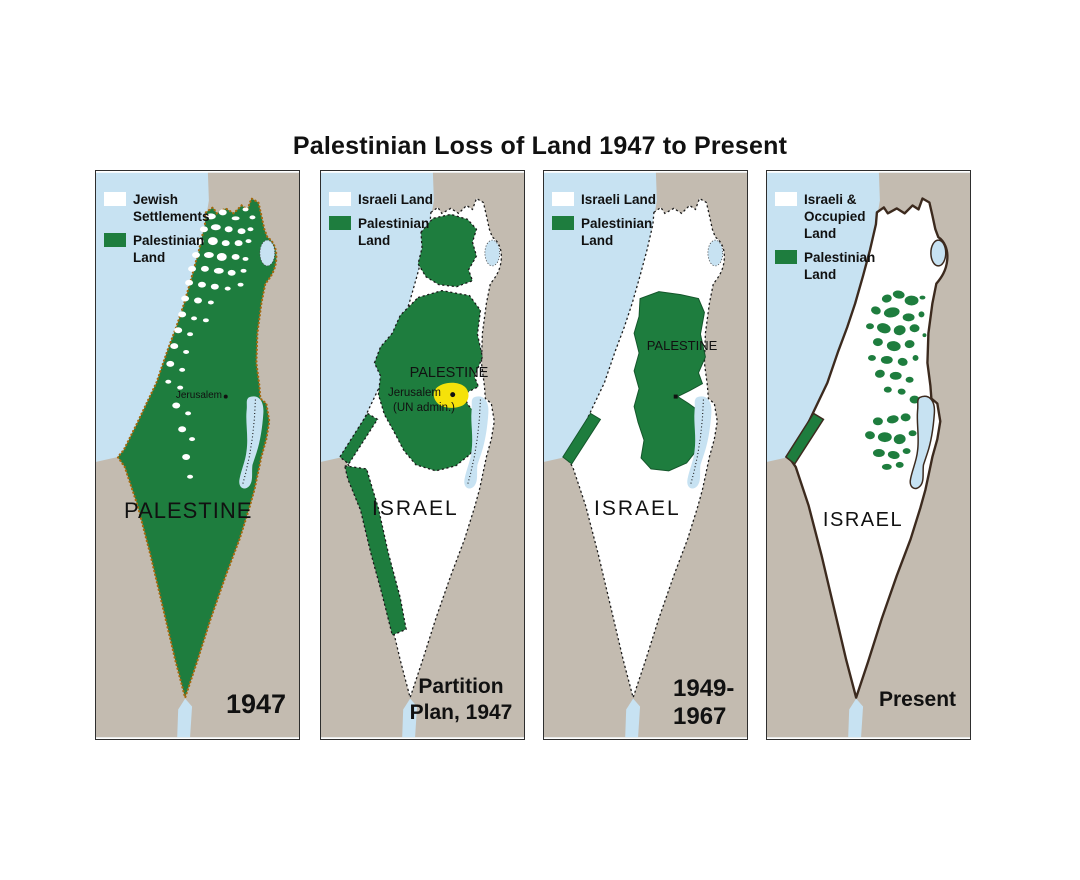 This screenshot has width=1080, height=880. I want to click on legend-item: Jewish Settlements, so click(157, 208).